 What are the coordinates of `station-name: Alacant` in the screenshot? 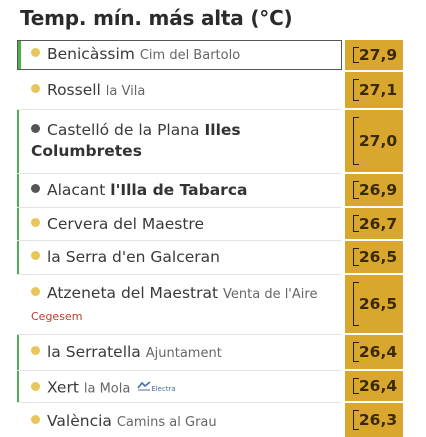 It's located at (76, 190).